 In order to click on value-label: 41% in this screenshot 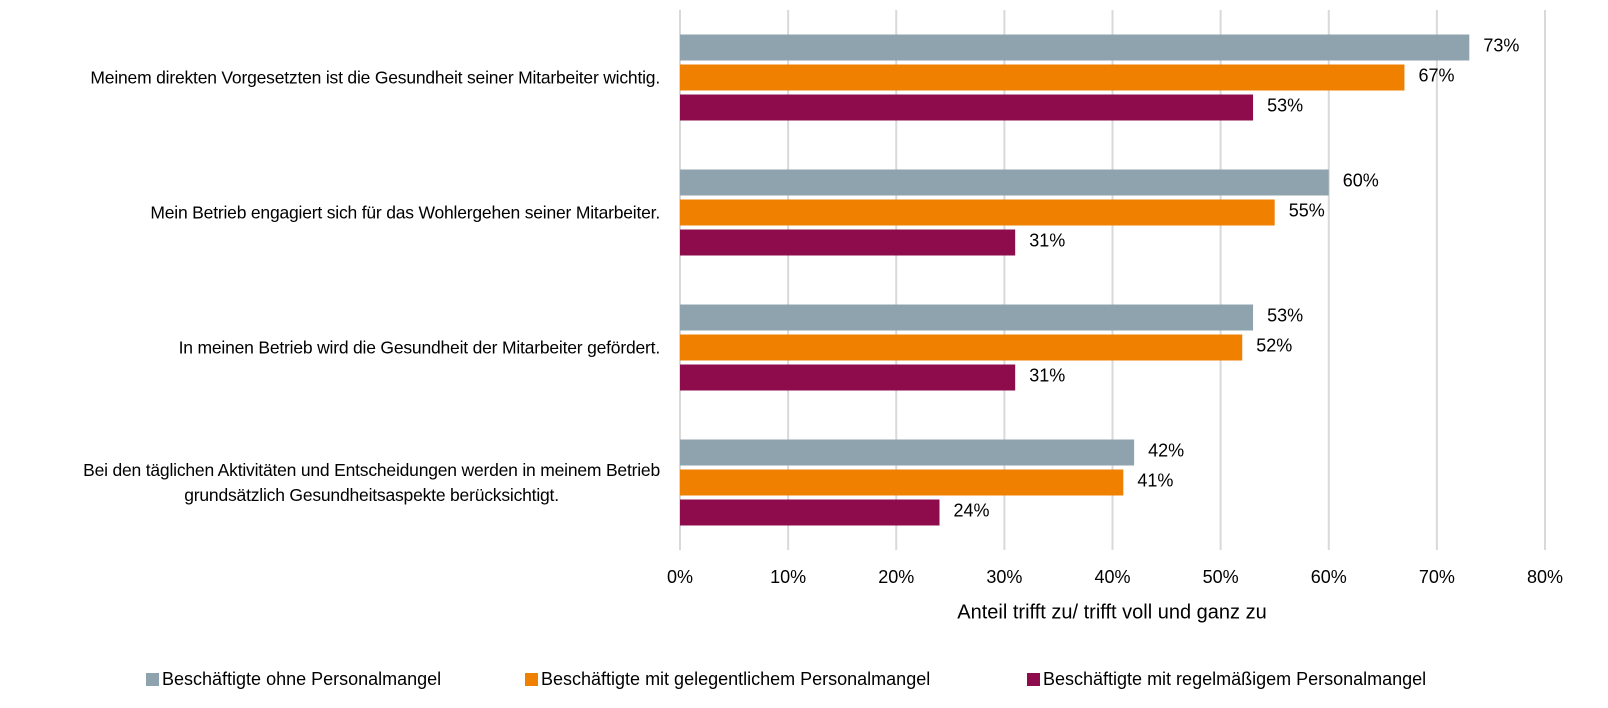, I will do `click(1155, 480)`.